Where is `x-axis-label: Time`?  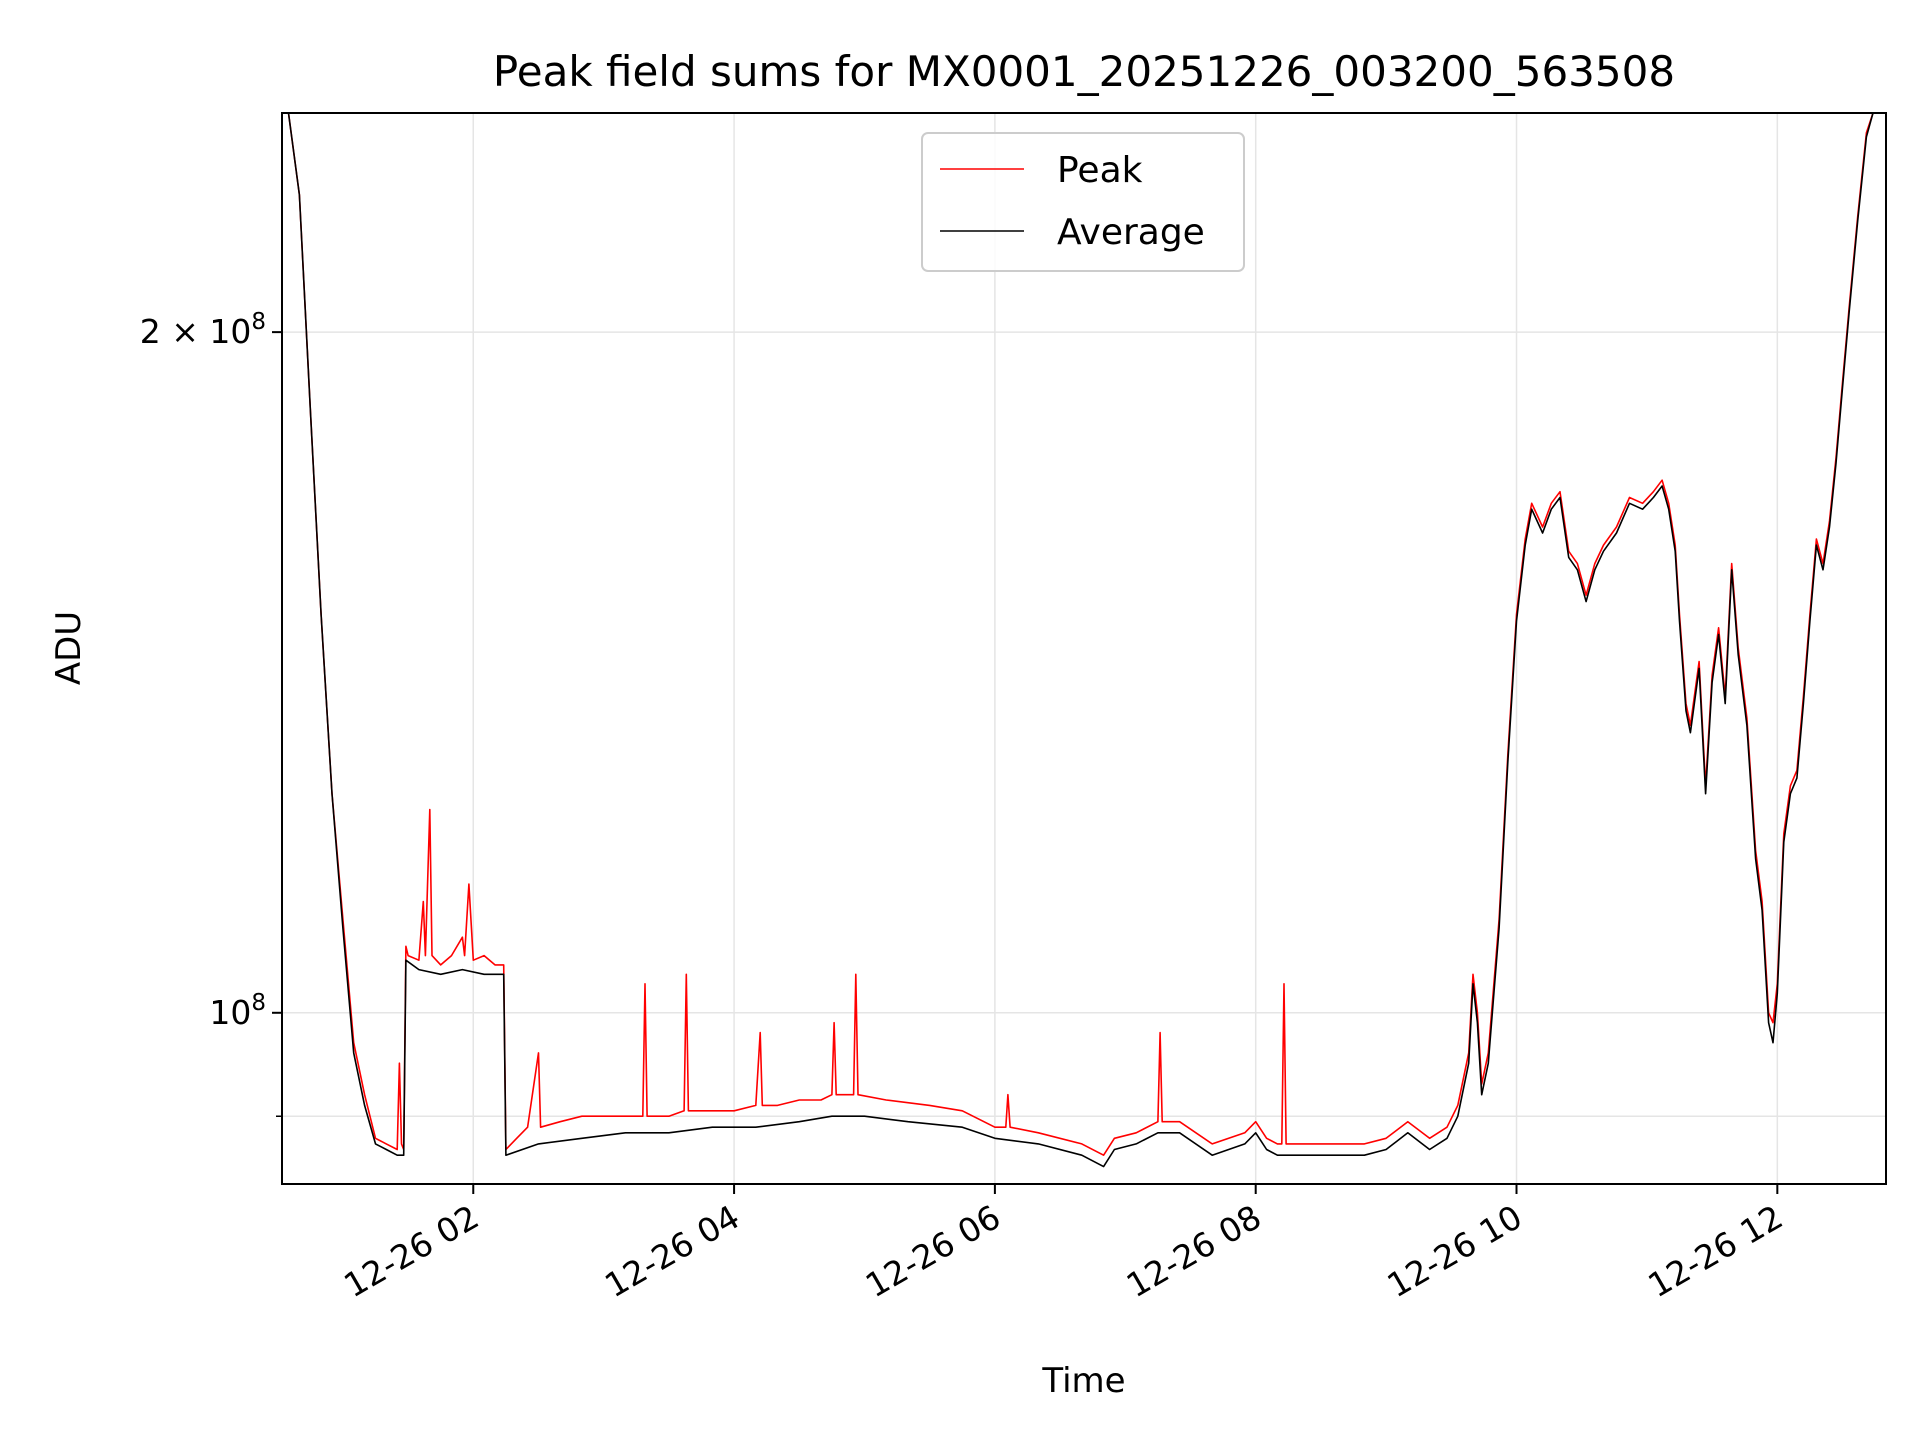
x-axis-label: Time is located at coordinates (1083, 1381).